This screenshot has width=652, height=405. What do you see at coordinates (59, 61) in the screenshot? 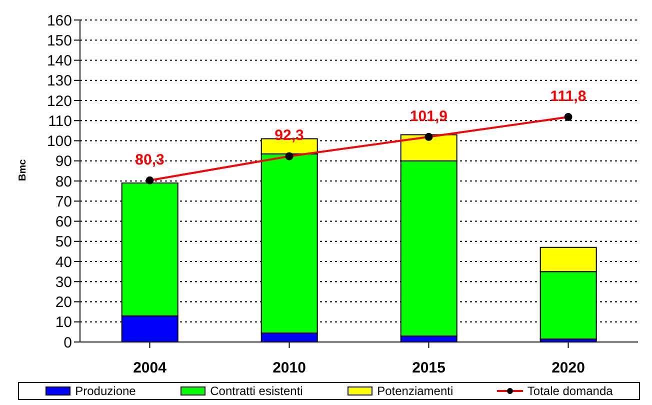
I see `y-tick-label: 140` at bounding box center [59, 61].